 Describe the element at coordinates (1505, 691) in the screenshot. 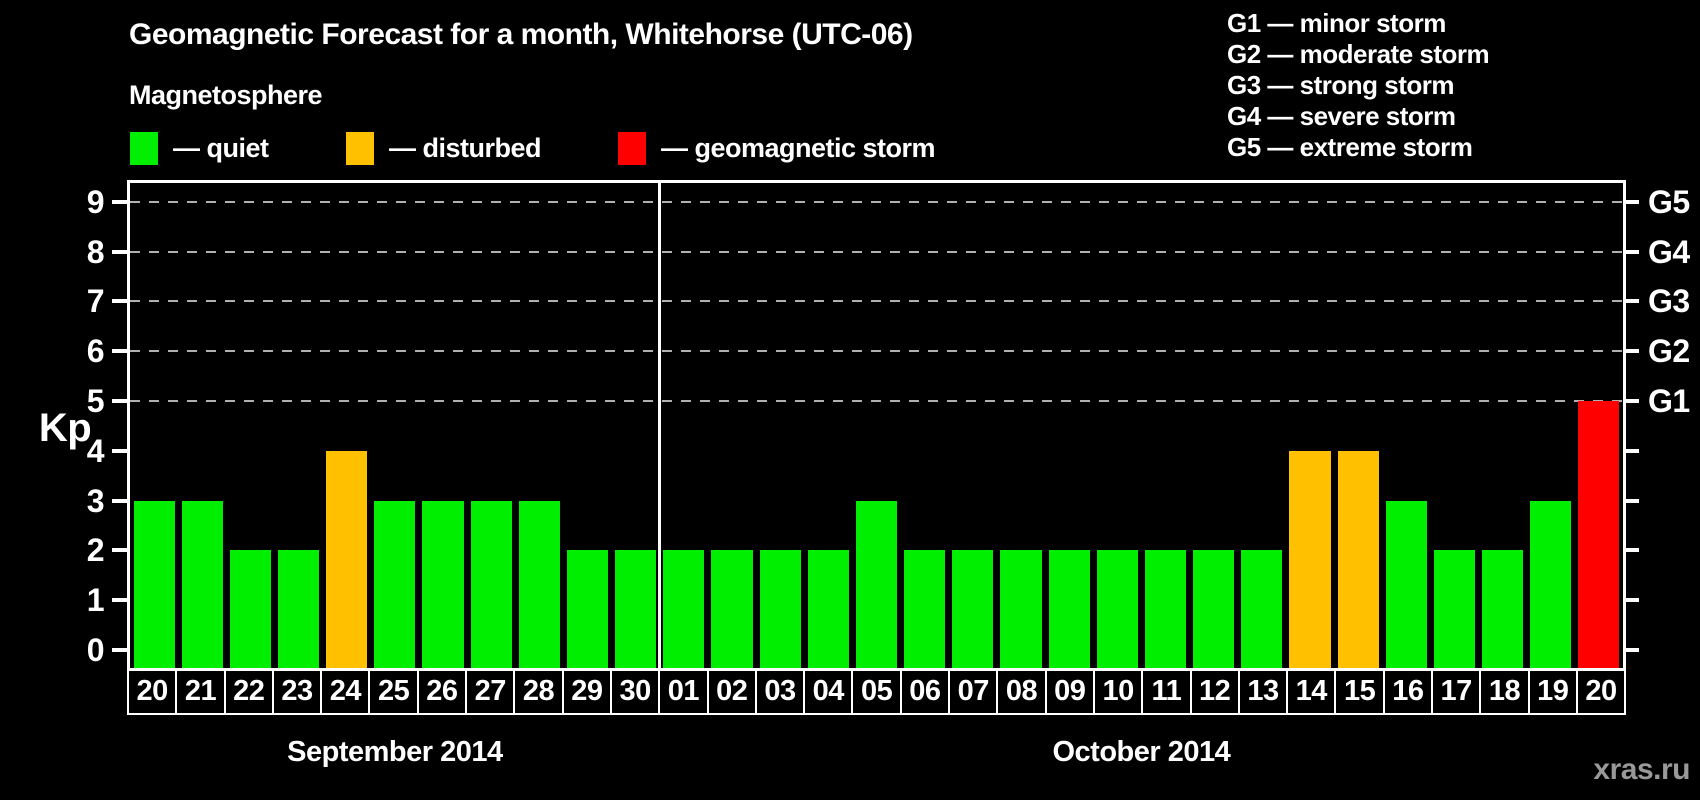

I see `day-cell: 18` at that location.